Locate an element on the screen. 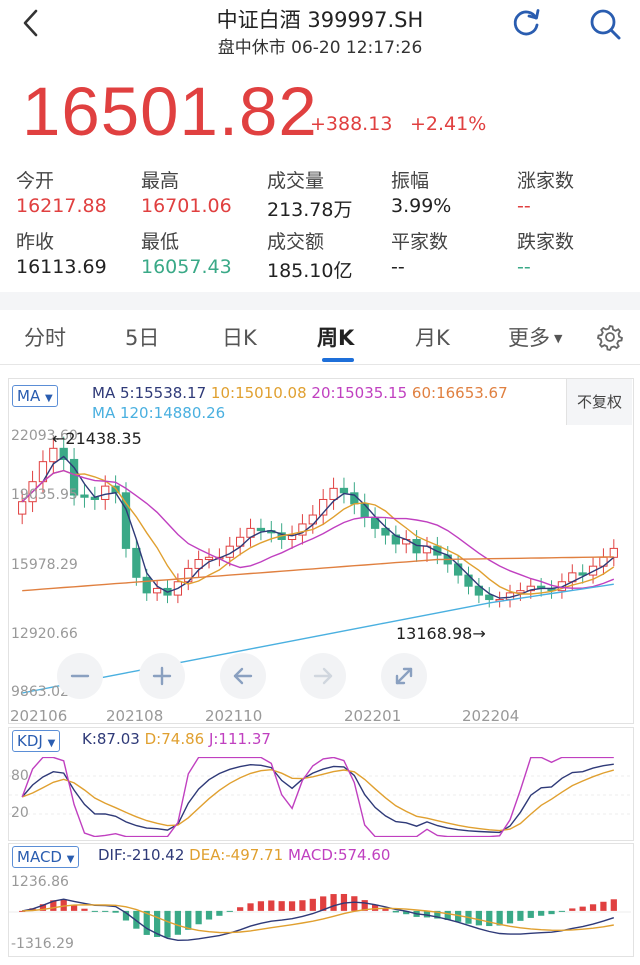  macd-tick-top: 1236.86 is located at coordinates (40, 882).